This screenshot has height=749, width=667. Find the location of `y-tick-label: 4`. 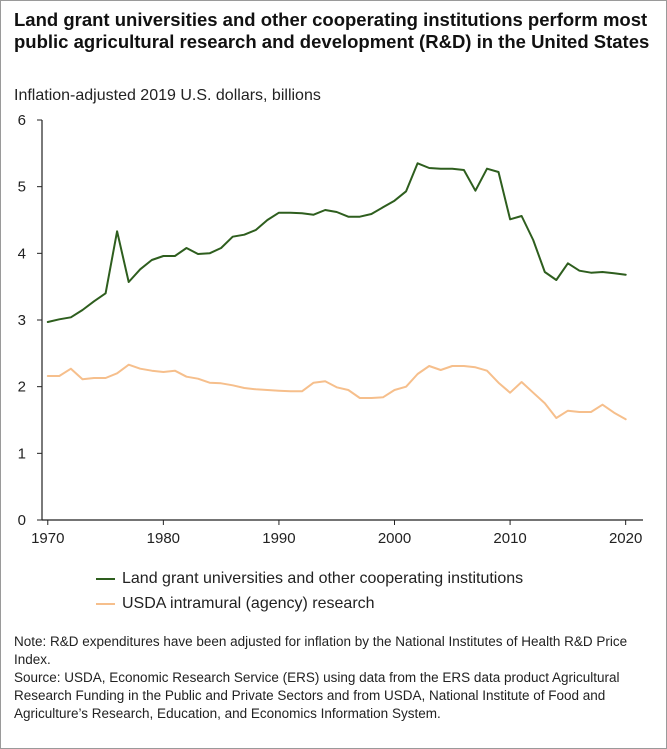

y-tick-label: 4 is located at coordinates (22, 253).